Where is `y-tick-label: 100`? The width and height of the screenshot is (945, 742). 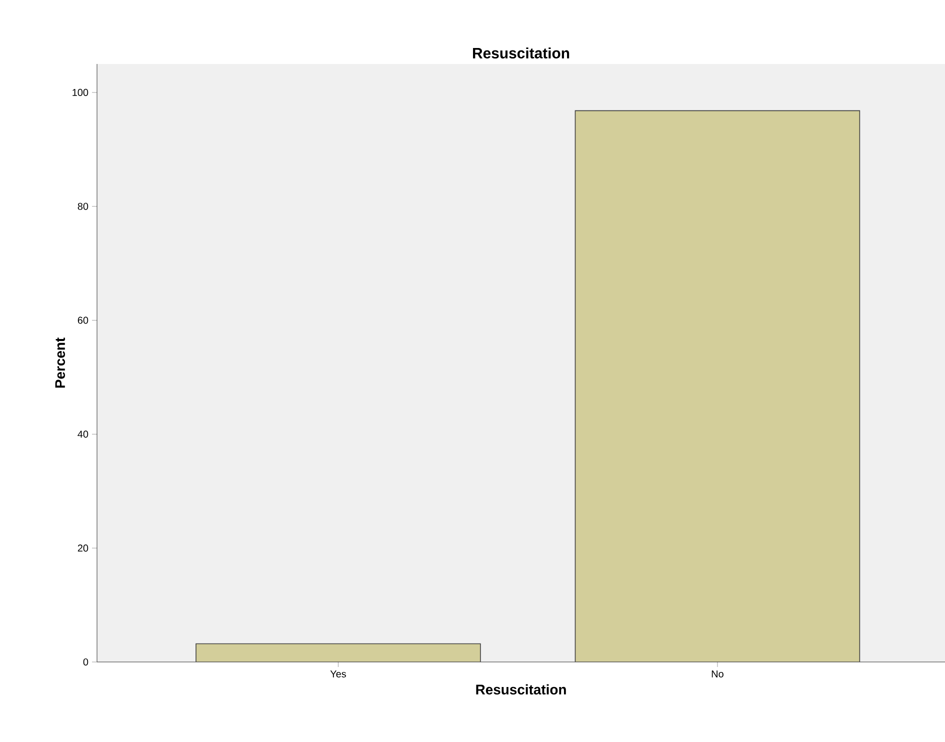
y-tick-label: 100 is located at coordinates (80, 92).